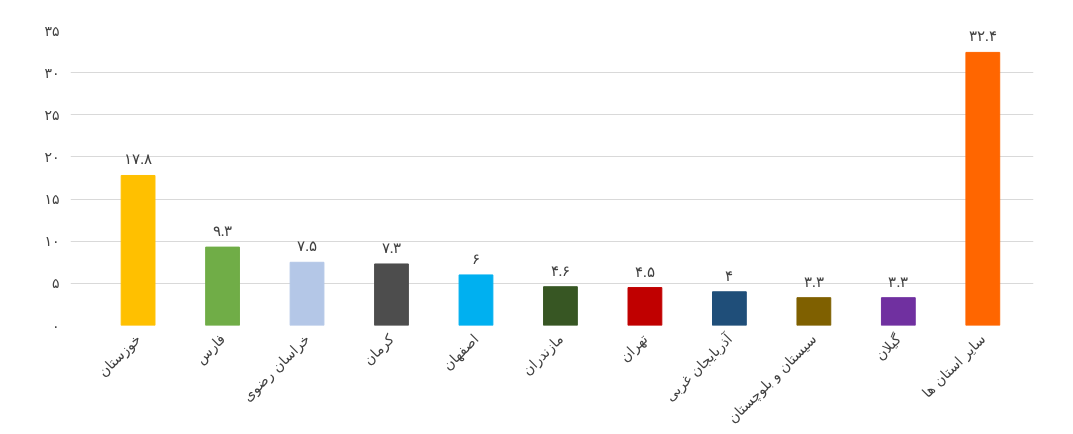 The width and height of the screenshot is (1073, 434). Describe the element at coordinates (52, 241) in the screenshot. I see `y-tick-label: ۱۰` at that location.